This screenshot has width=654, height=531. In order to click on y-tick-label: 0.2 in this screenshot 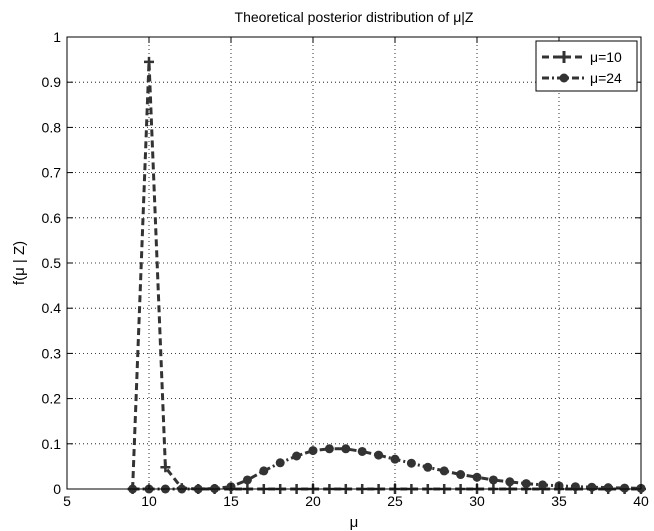, I will do `click(52, 399)`.